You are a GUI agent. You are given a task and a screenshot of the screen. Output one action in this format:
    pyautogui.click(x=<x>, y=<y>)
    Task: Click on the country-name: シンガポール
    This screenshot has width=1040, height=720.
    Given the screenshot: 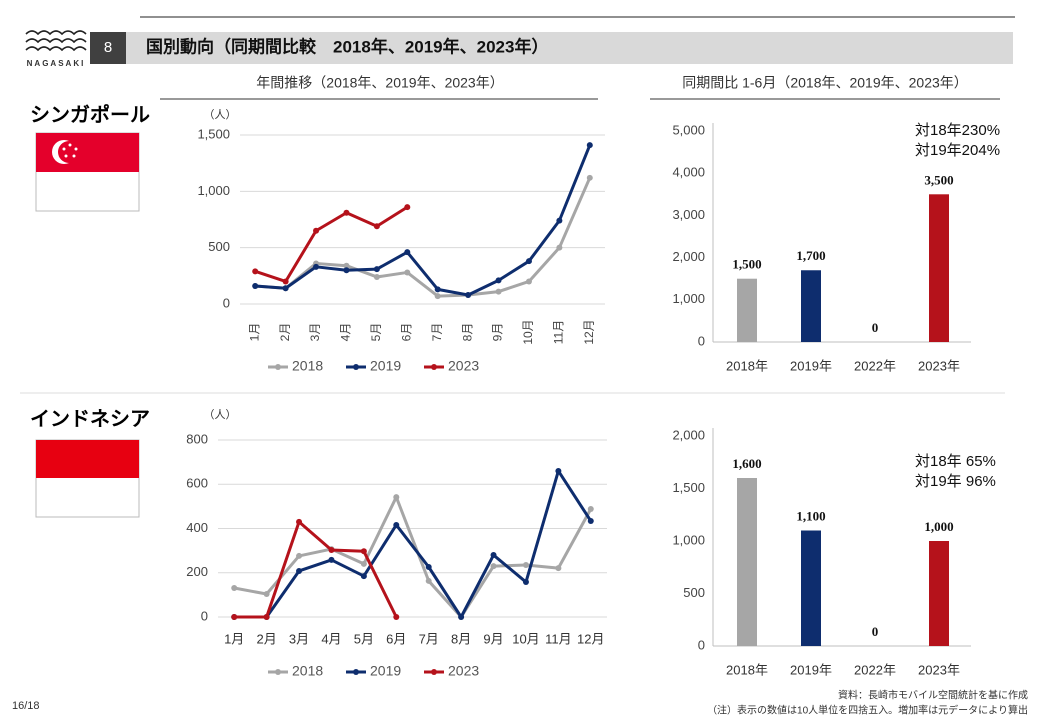 What is the action you would take?
    pyautogui.click(x=90, y=114)
    